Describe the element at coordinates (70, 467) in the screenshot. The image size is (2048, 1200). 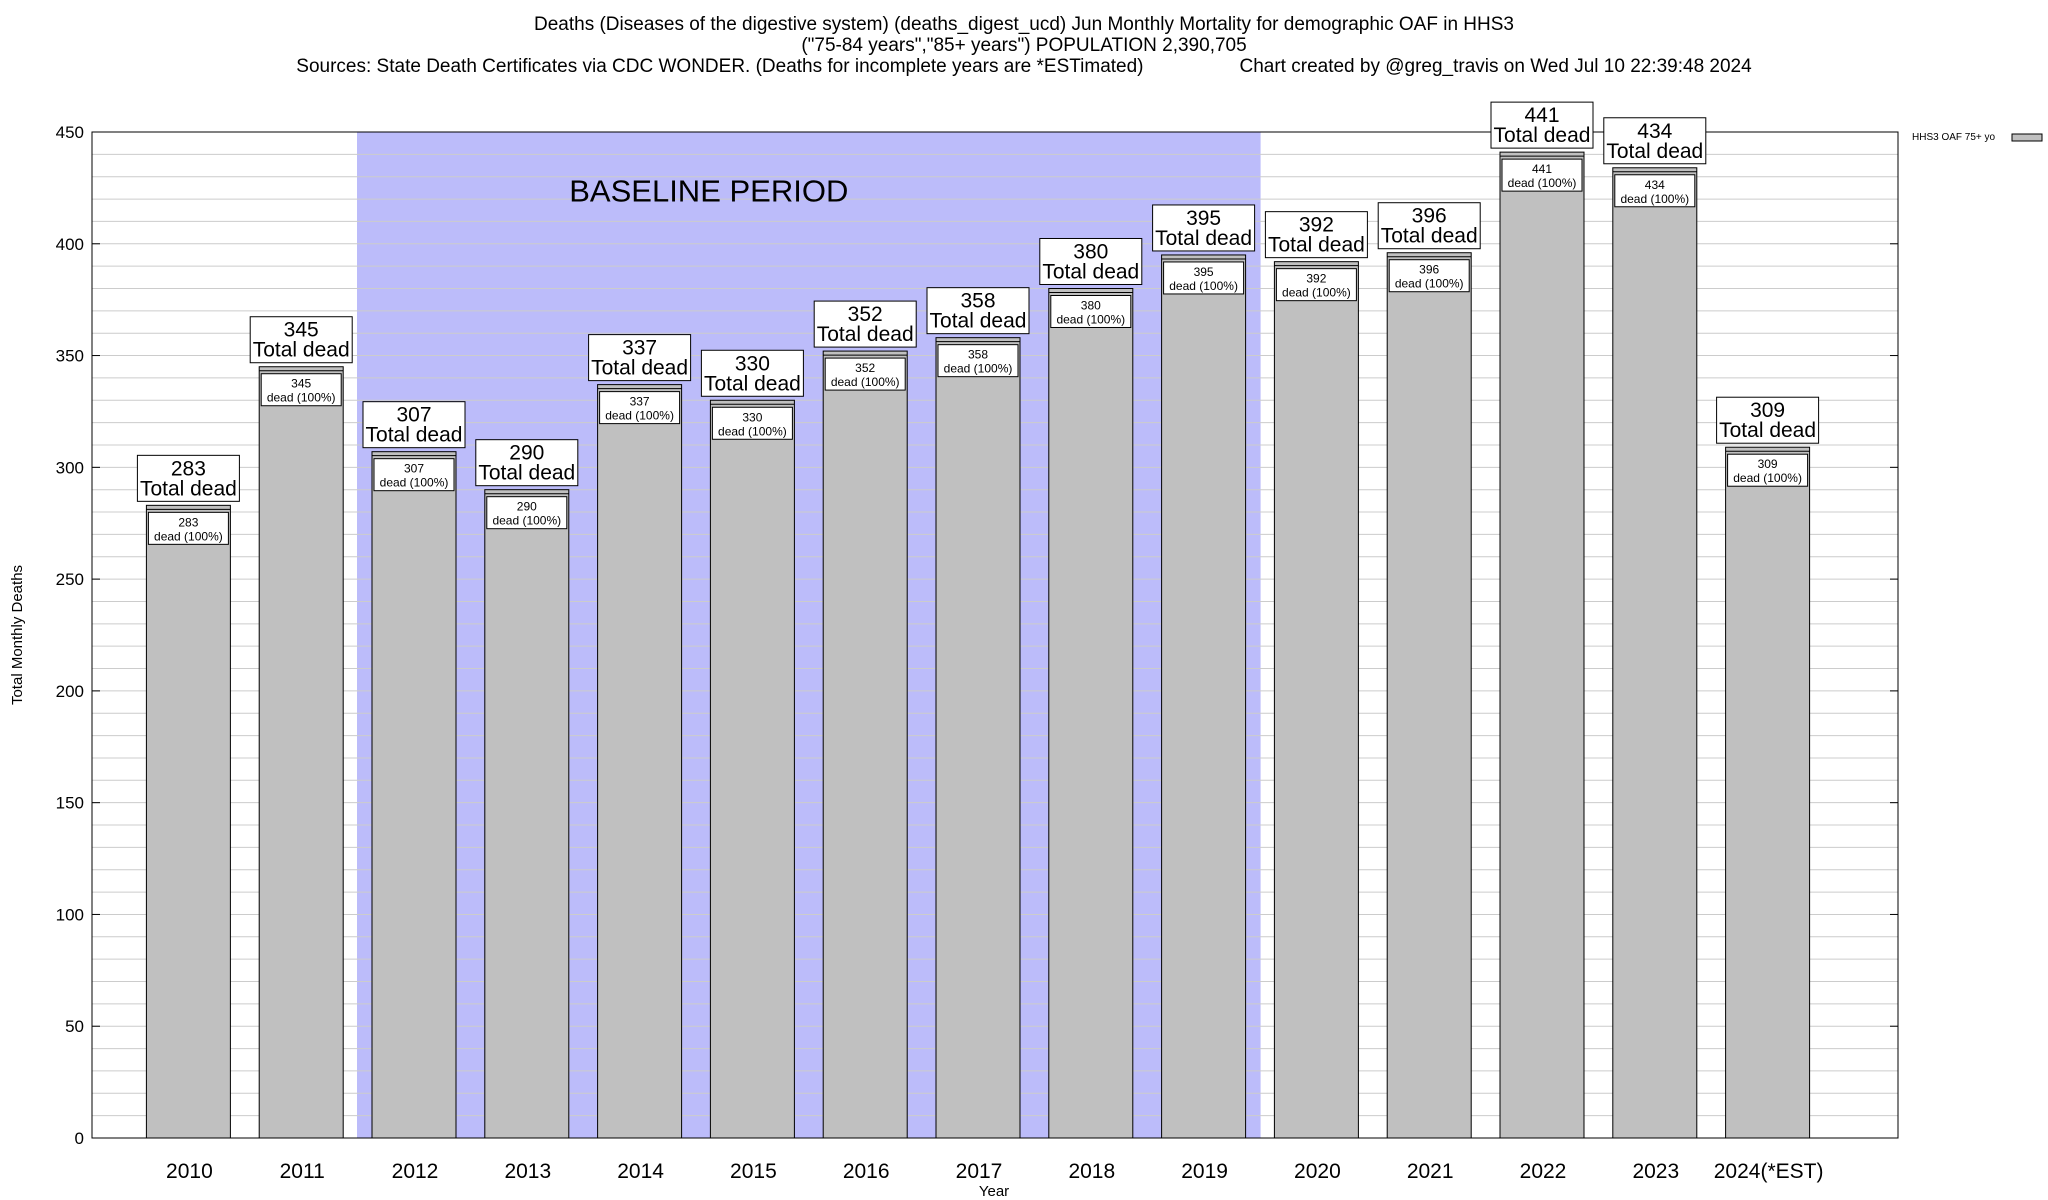
I see `y-tick-label: 300` at that location.